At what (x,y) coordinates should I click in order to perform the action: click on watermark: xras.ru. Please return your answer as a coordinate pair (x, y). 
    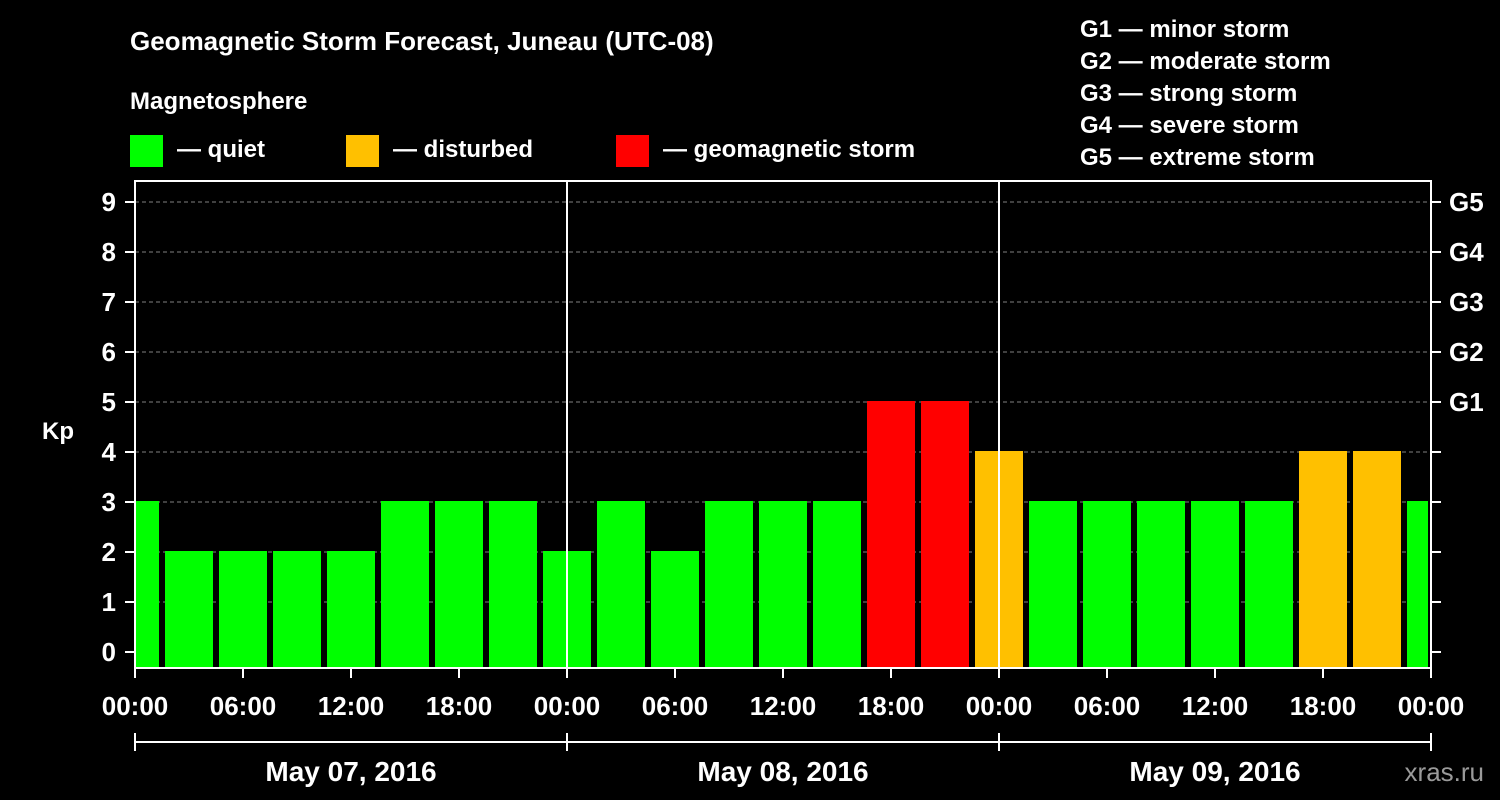
    Looking at the image, I should click on (1444, 772).